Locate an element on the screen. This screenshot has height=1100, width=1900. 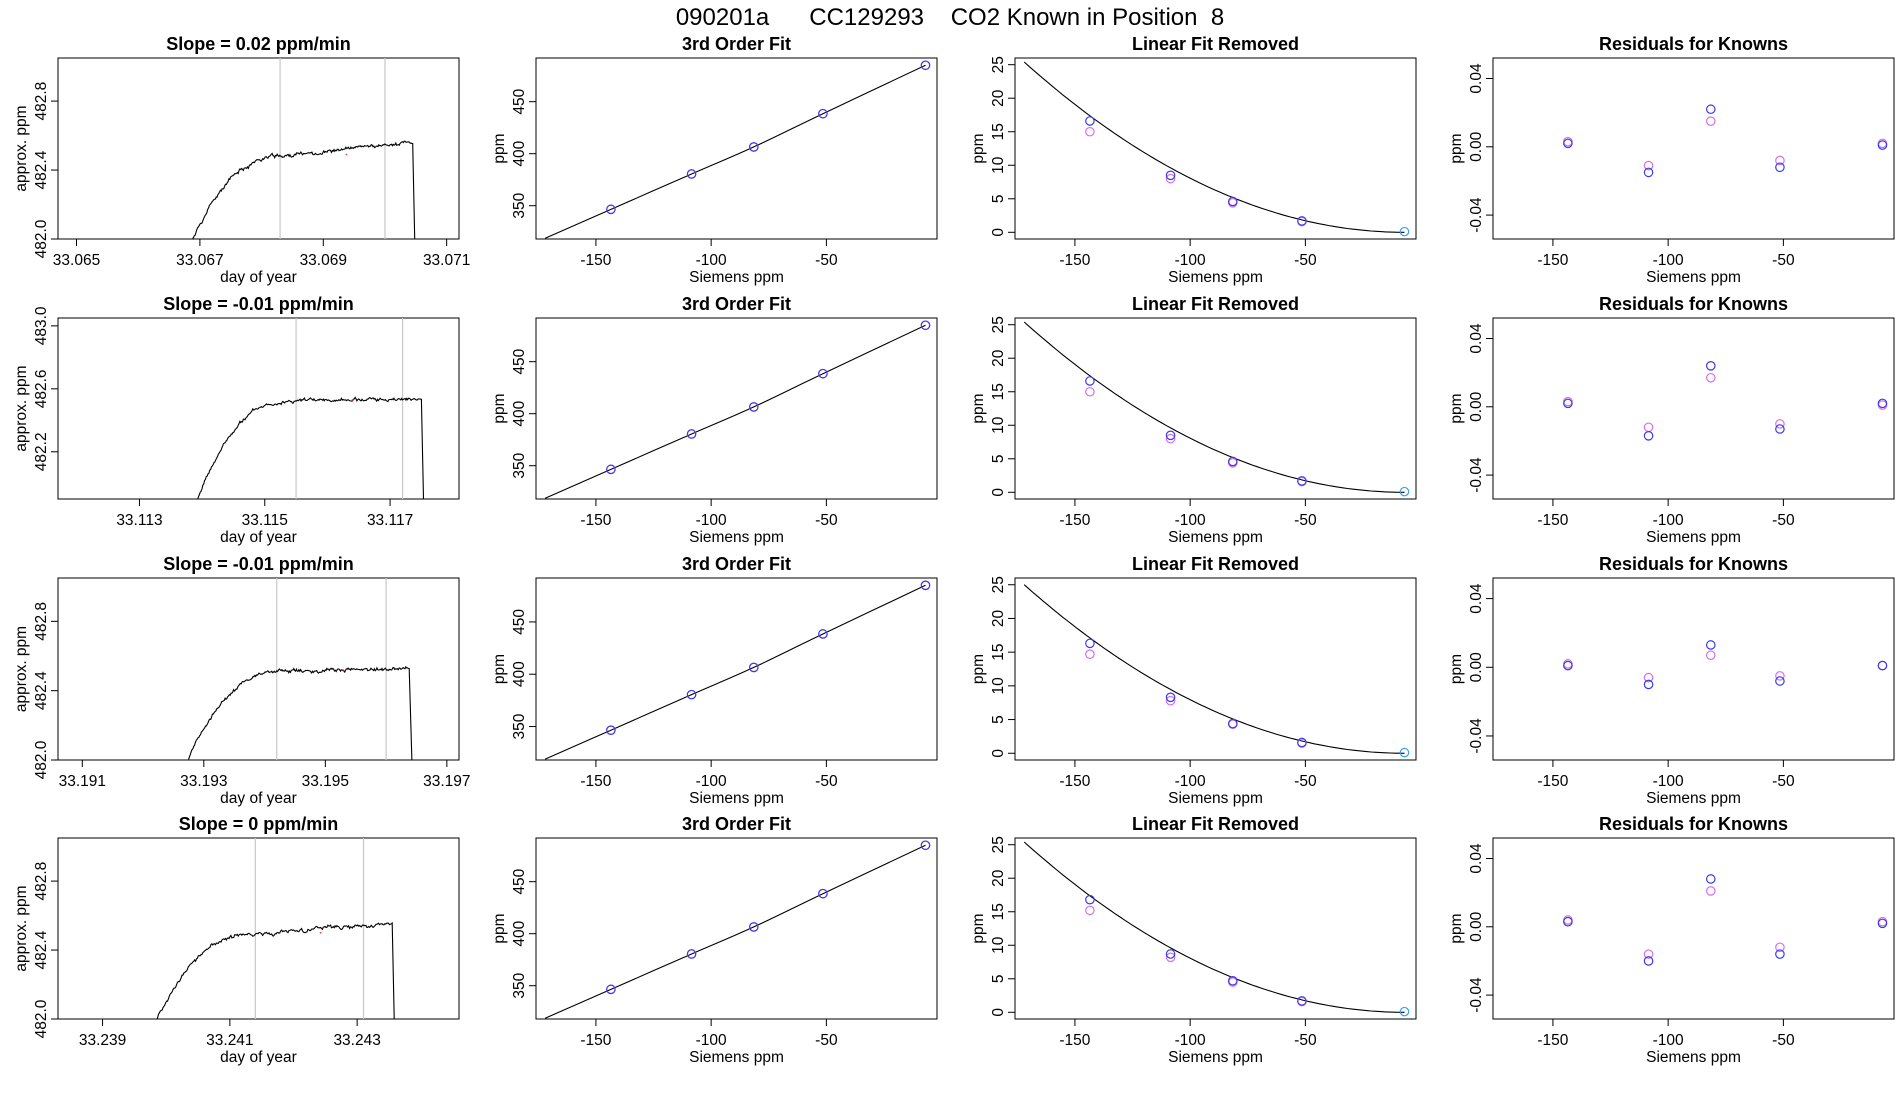
fit-ylabel: ppm is located at coordinates (499, 148).